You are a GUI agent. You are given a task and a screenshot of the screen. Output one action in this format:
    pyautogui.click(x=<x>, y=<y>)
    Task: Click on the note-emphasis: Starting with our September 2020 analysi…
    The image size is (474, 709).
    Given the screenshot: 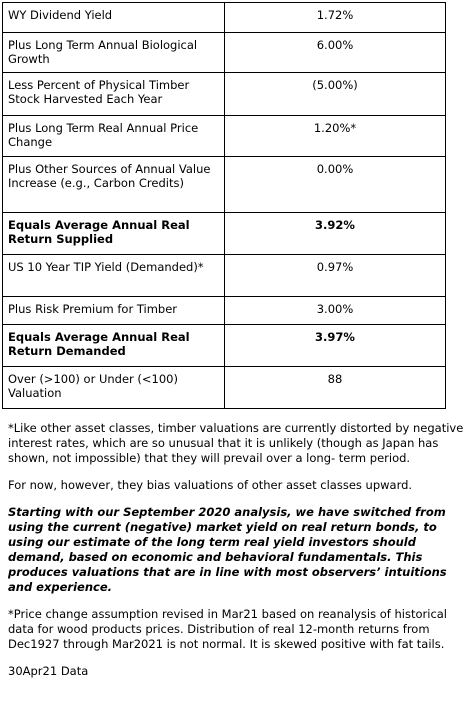 What is the action you would take?
    pyautogui.click(x=227, y=549)
    